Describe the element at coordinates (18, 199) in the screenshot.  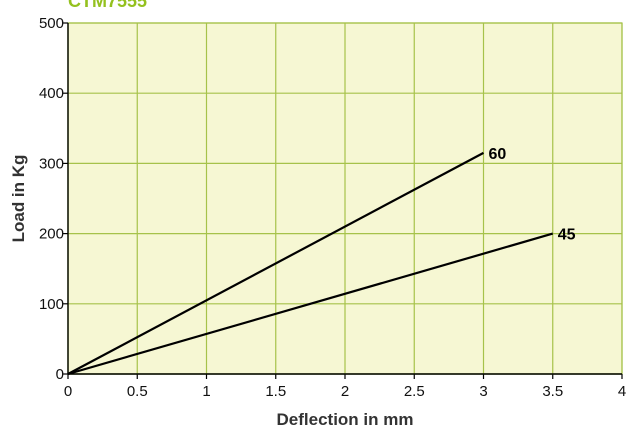
I see `y-axis-label: Load in Kg` at that location.